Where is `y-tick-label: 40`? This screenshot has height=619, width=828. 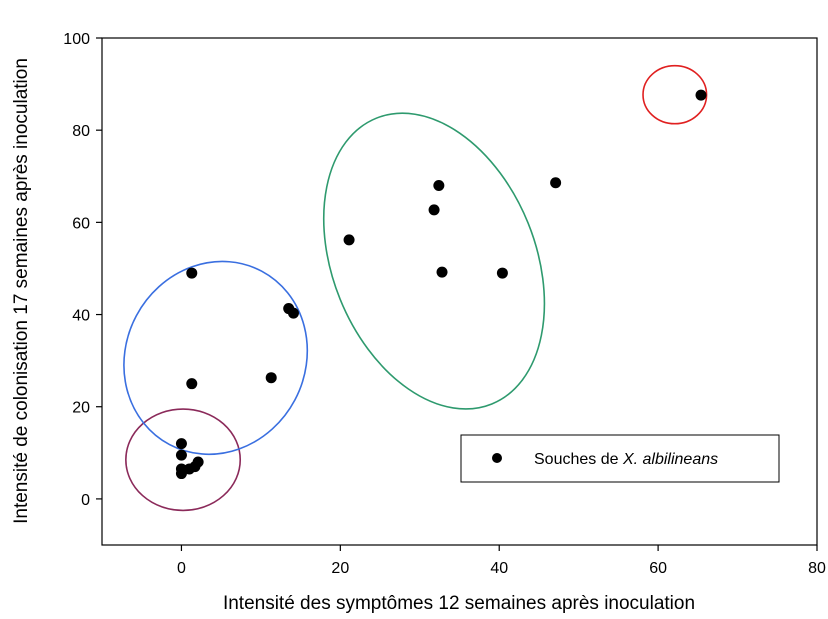 y-tick-label: 40 is located at coordinates (81, 316).